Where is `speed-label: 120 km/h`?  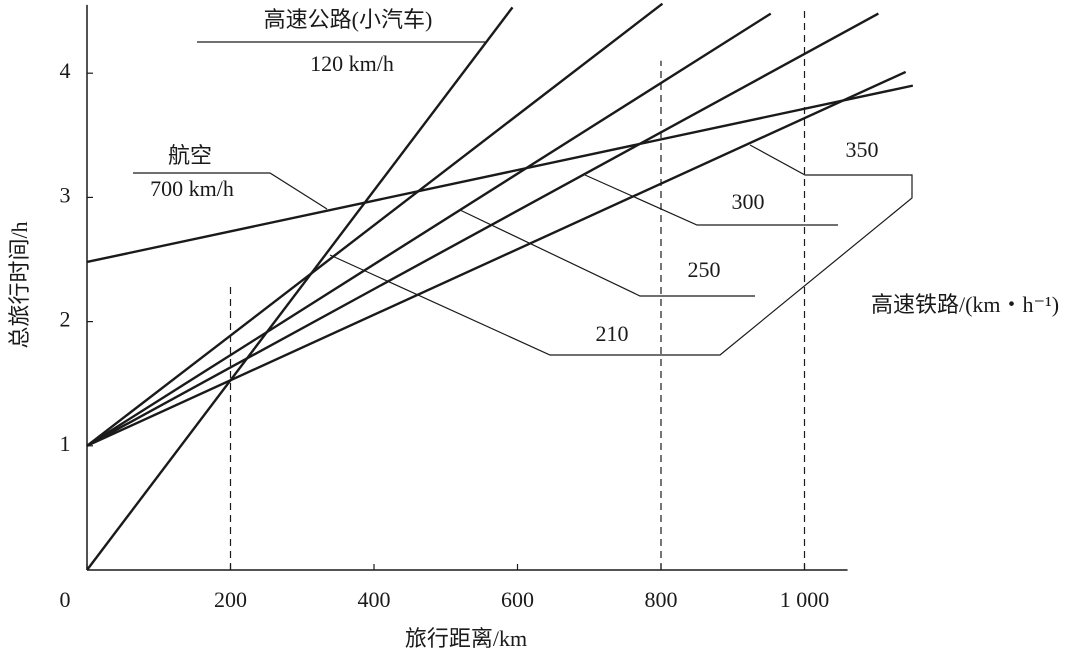
speed-label: 120 km/h is located at coordinates (352, 63).